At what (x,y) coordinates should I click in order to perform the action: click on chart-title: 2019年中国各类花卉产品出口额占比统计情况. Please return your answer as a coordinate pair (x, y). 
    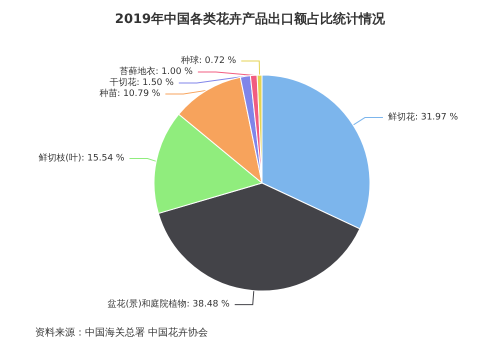
    Looking at the image, I should click on (250, 19).